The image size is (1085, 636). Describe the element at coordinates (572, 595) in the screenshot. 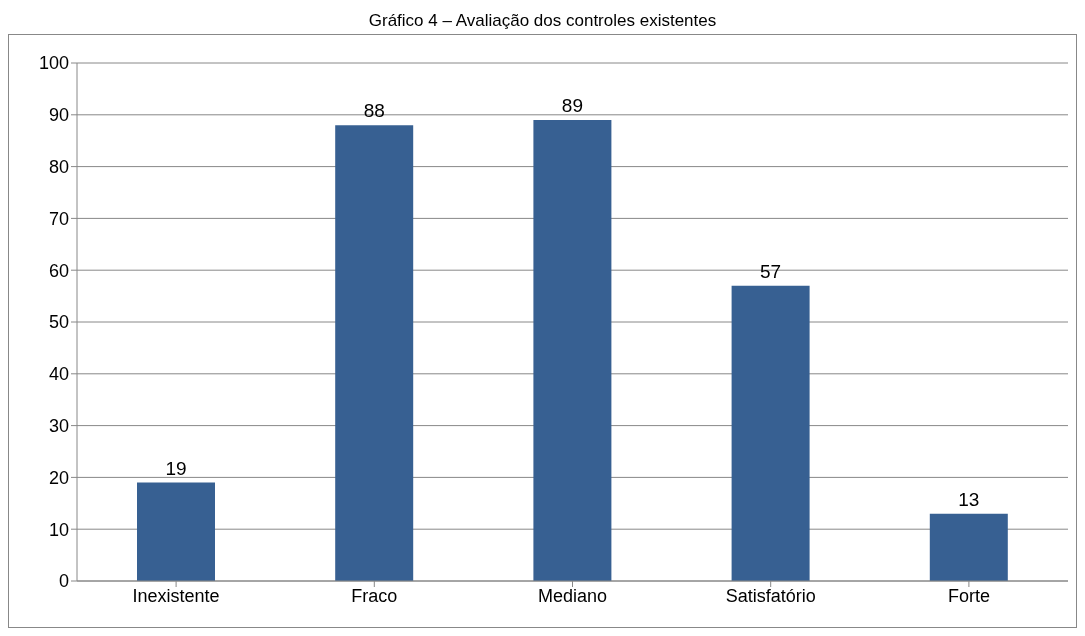

I see `x-tick-label: Mediano` at that location.